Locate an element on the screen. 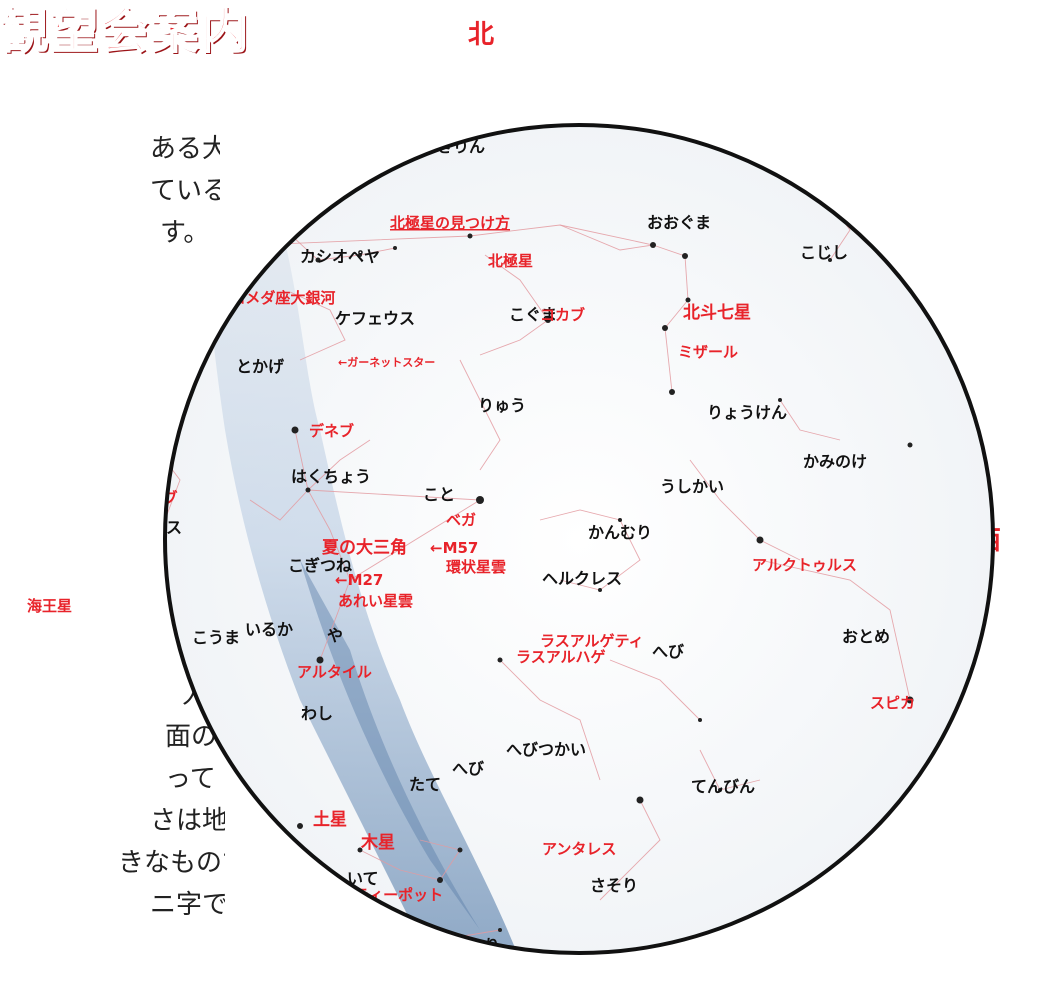 This screenshot has height=1000, width=1049. label-draco: りゅう is located at coordinates (502, 405).